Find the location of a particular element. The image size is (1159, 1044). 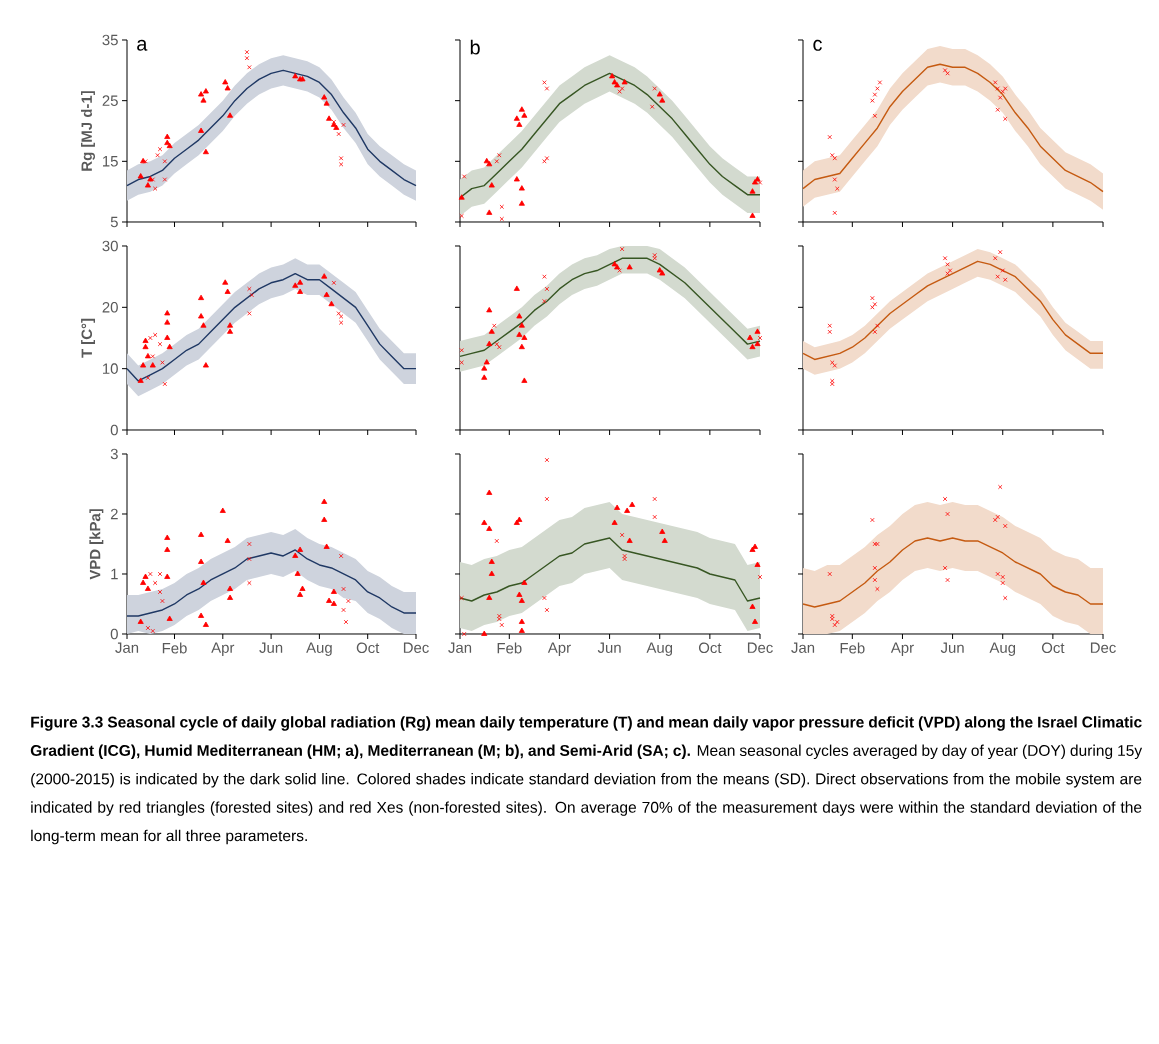

y-axis-title: VPD [kPa] is located at coordinates (96, 544).